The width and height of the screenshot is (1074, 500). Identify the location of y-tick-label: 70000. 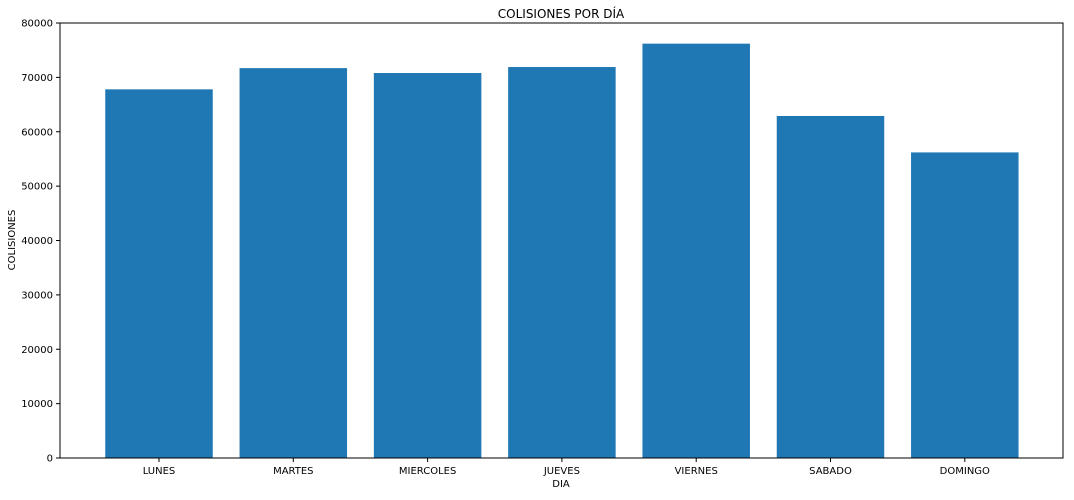
(37, 78).